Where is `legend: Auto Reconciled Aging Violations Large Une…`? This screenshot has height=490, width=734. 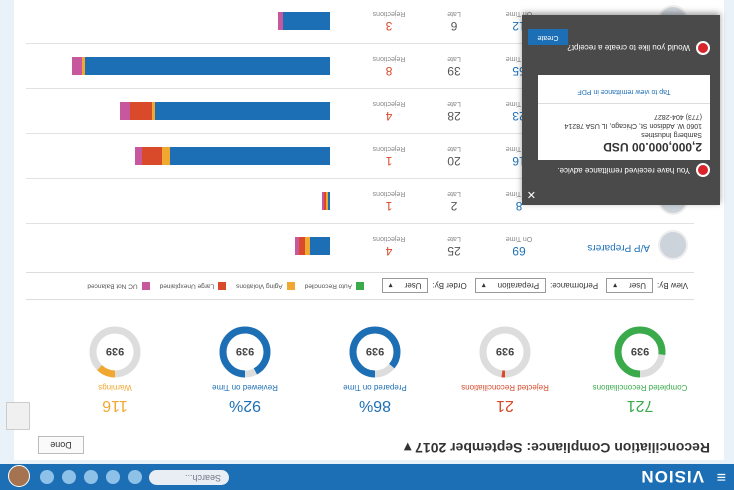 legend: Auto Reconciled Aging Violations Large Une… is located at coordinates (220, 286).